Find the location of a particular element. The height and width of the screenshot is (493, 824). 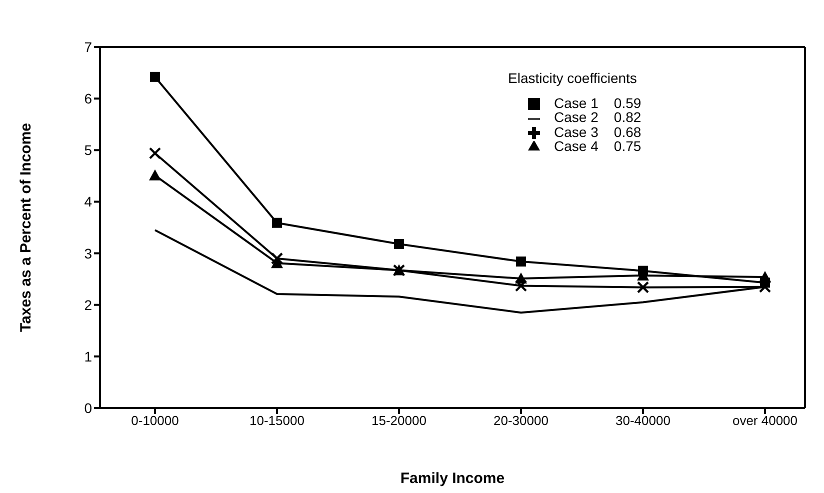

y-tick-label: 6 is located at coordinates (88, 98).